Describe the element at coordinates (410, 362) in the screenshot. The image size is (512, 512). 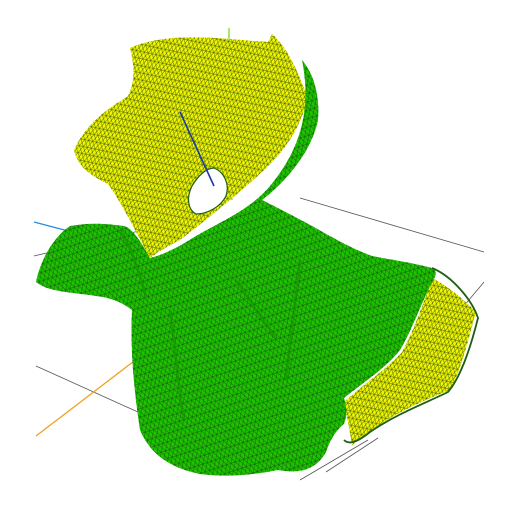
I see `inner-surface-right` at that location.